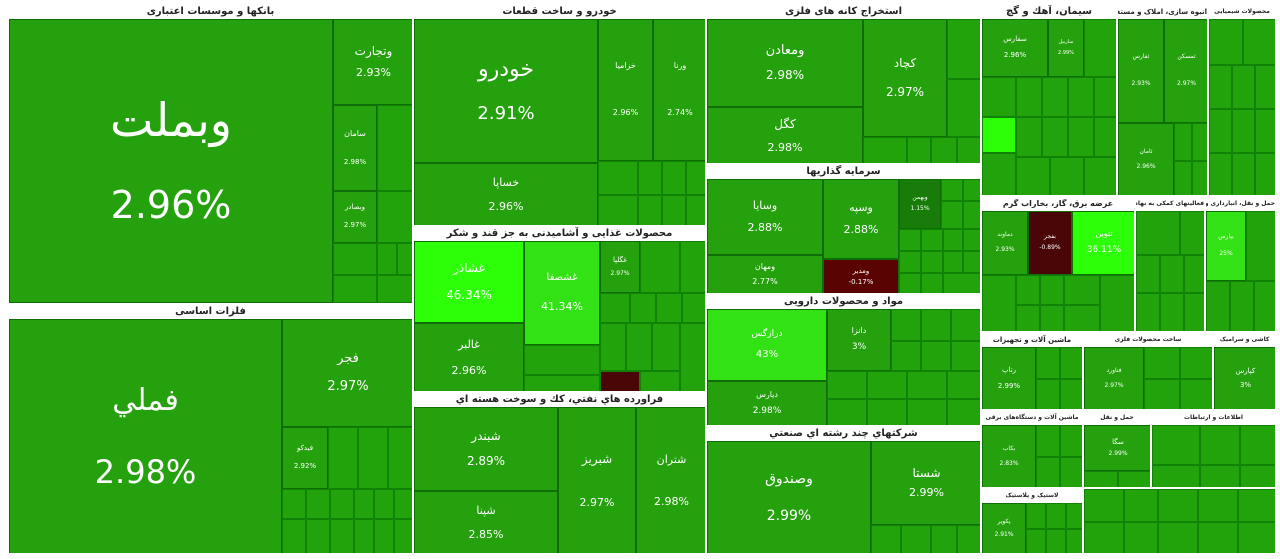 The image size is (1280, 559). Describe the element at coordinates (1114, 378) in the screenshot. I see `stock-tile: فناورد 2.97%` at that location.